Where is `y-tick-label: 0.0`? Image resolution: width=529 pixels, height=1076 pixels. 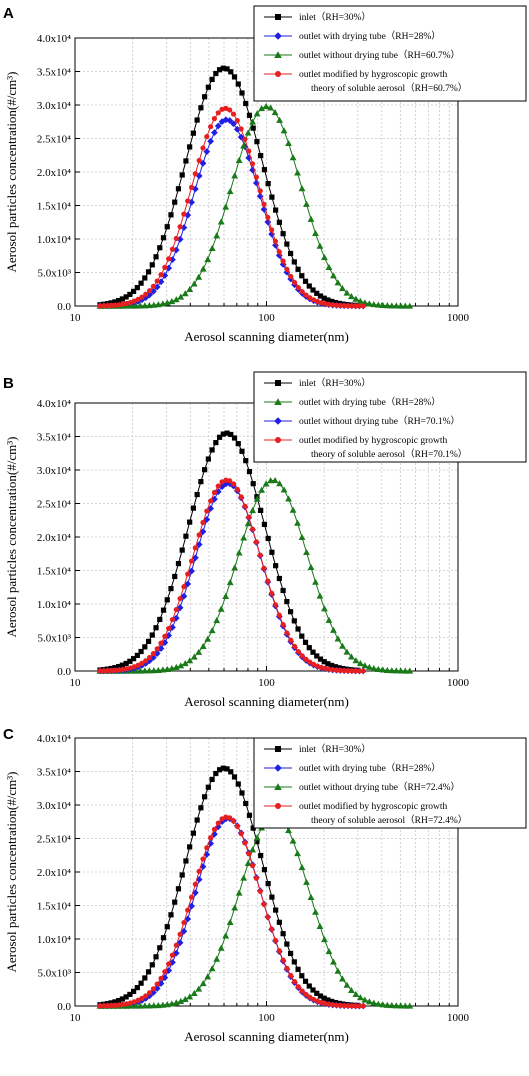
y-tick-label: 0.0 is located at coordinates (64, 672).